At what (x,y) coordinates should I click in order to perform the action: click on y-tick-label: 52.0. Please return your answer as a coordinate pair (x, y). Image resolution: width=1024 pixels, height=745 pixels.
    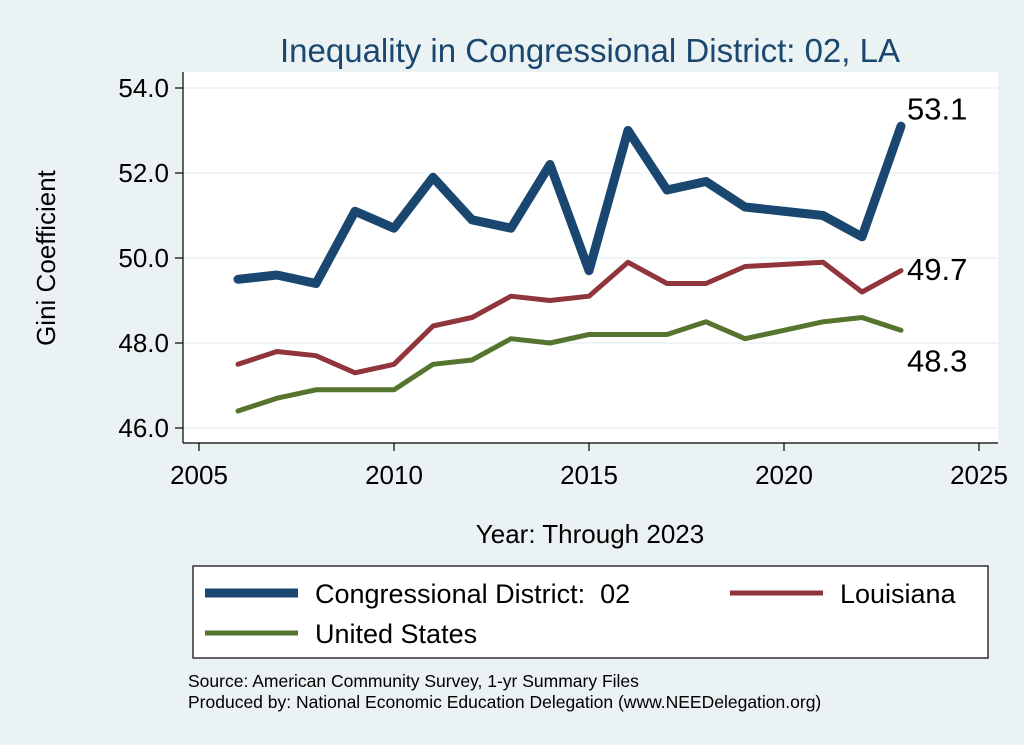
    Looking at the image, I should click on (143, 173).